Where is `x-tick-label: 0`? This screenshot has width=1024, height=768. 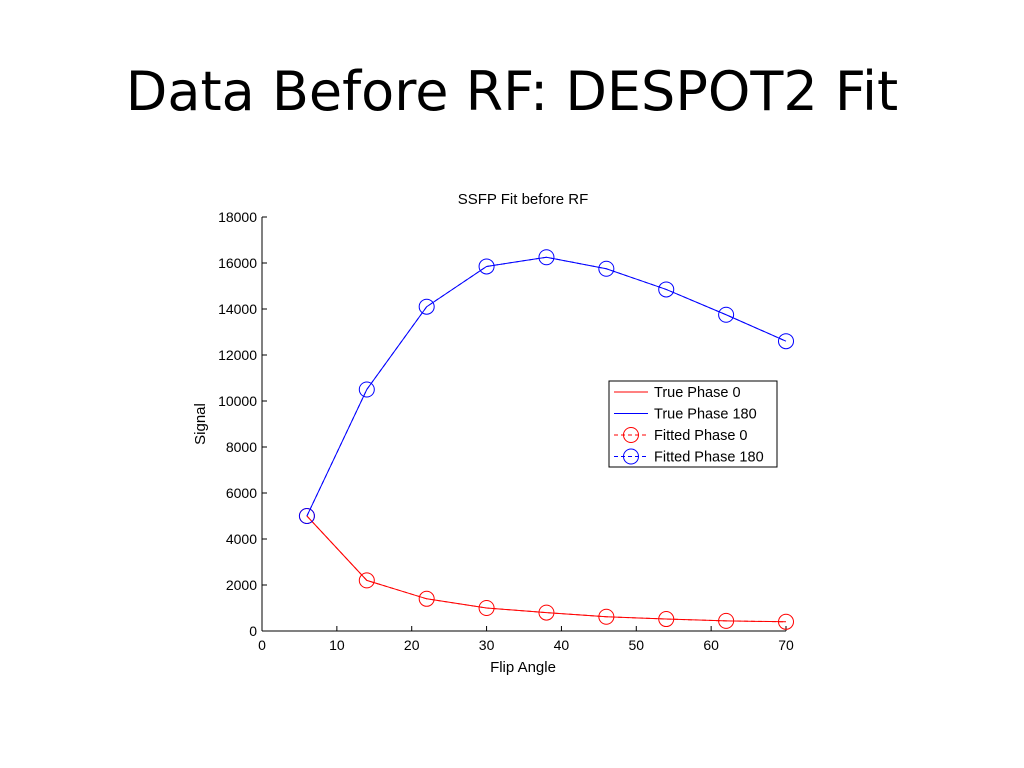
x-tick-label: 0 is located at coordinates (262, 645).